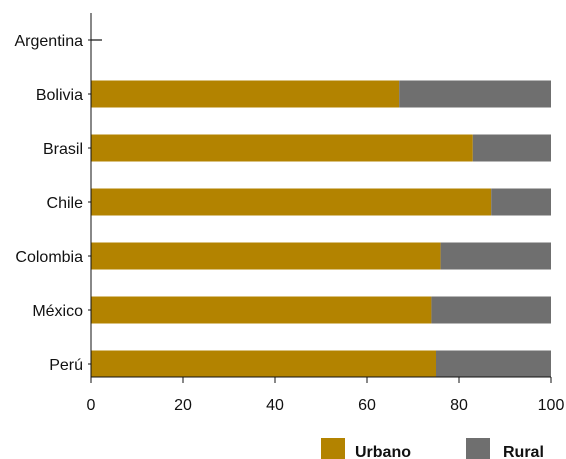 This screenshot has width=566, height=459. I want to click on bar-rural-chile, so click(521, 202).